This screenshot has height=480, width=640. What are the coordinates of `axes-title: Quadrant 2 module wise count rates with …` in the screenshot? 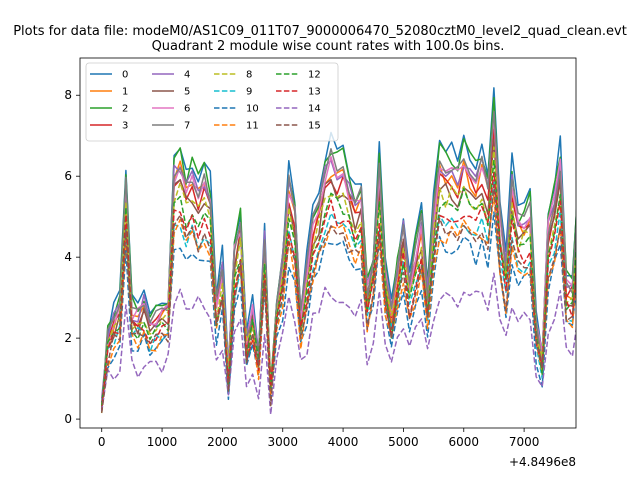 It's located at (328, 46).